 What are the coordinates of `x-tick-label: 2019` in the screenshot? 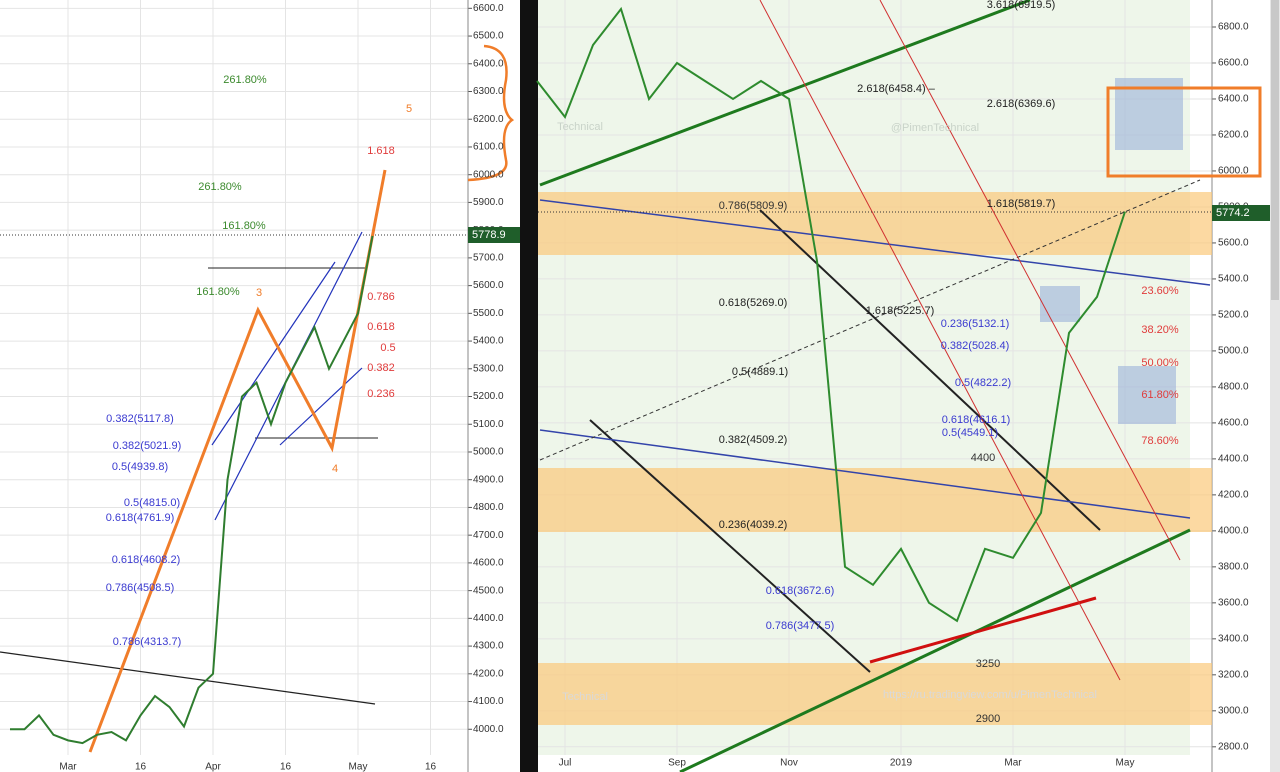 It's located at (901, 763).